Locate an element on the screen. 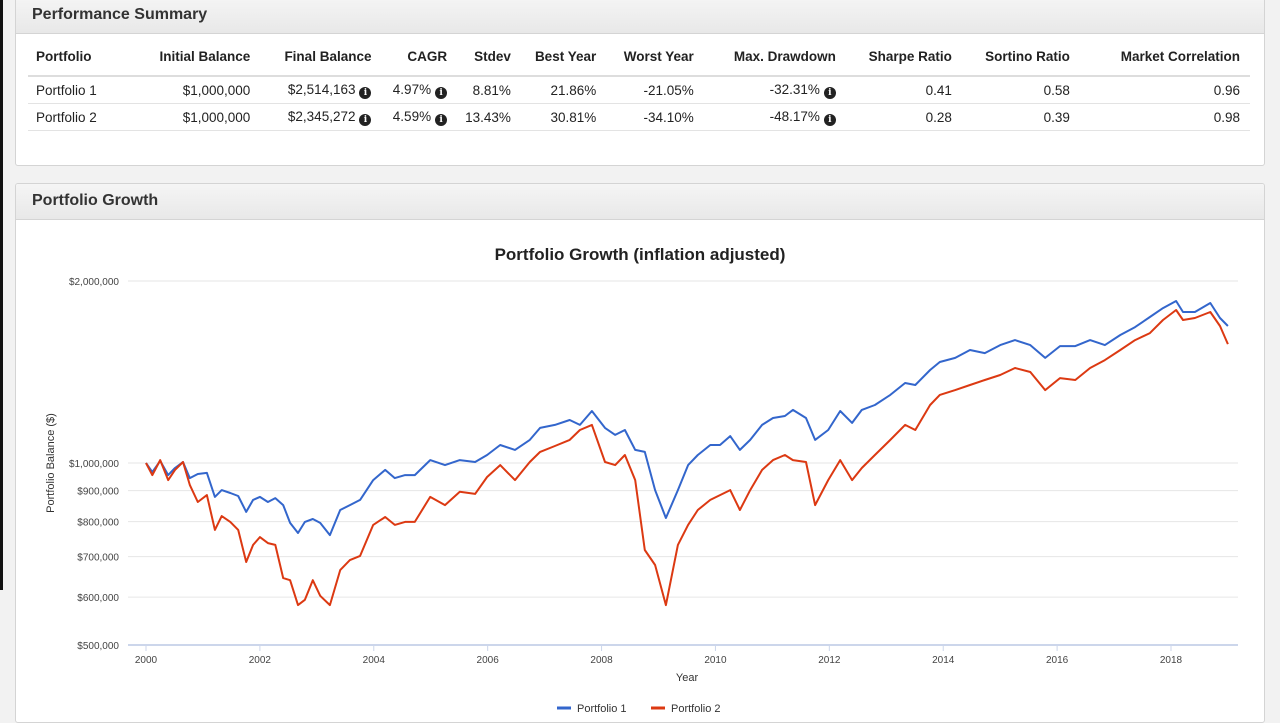 This screenshot has height=723, width=1280. x-tick-label: 2002 is located at coordinates (260, 660).